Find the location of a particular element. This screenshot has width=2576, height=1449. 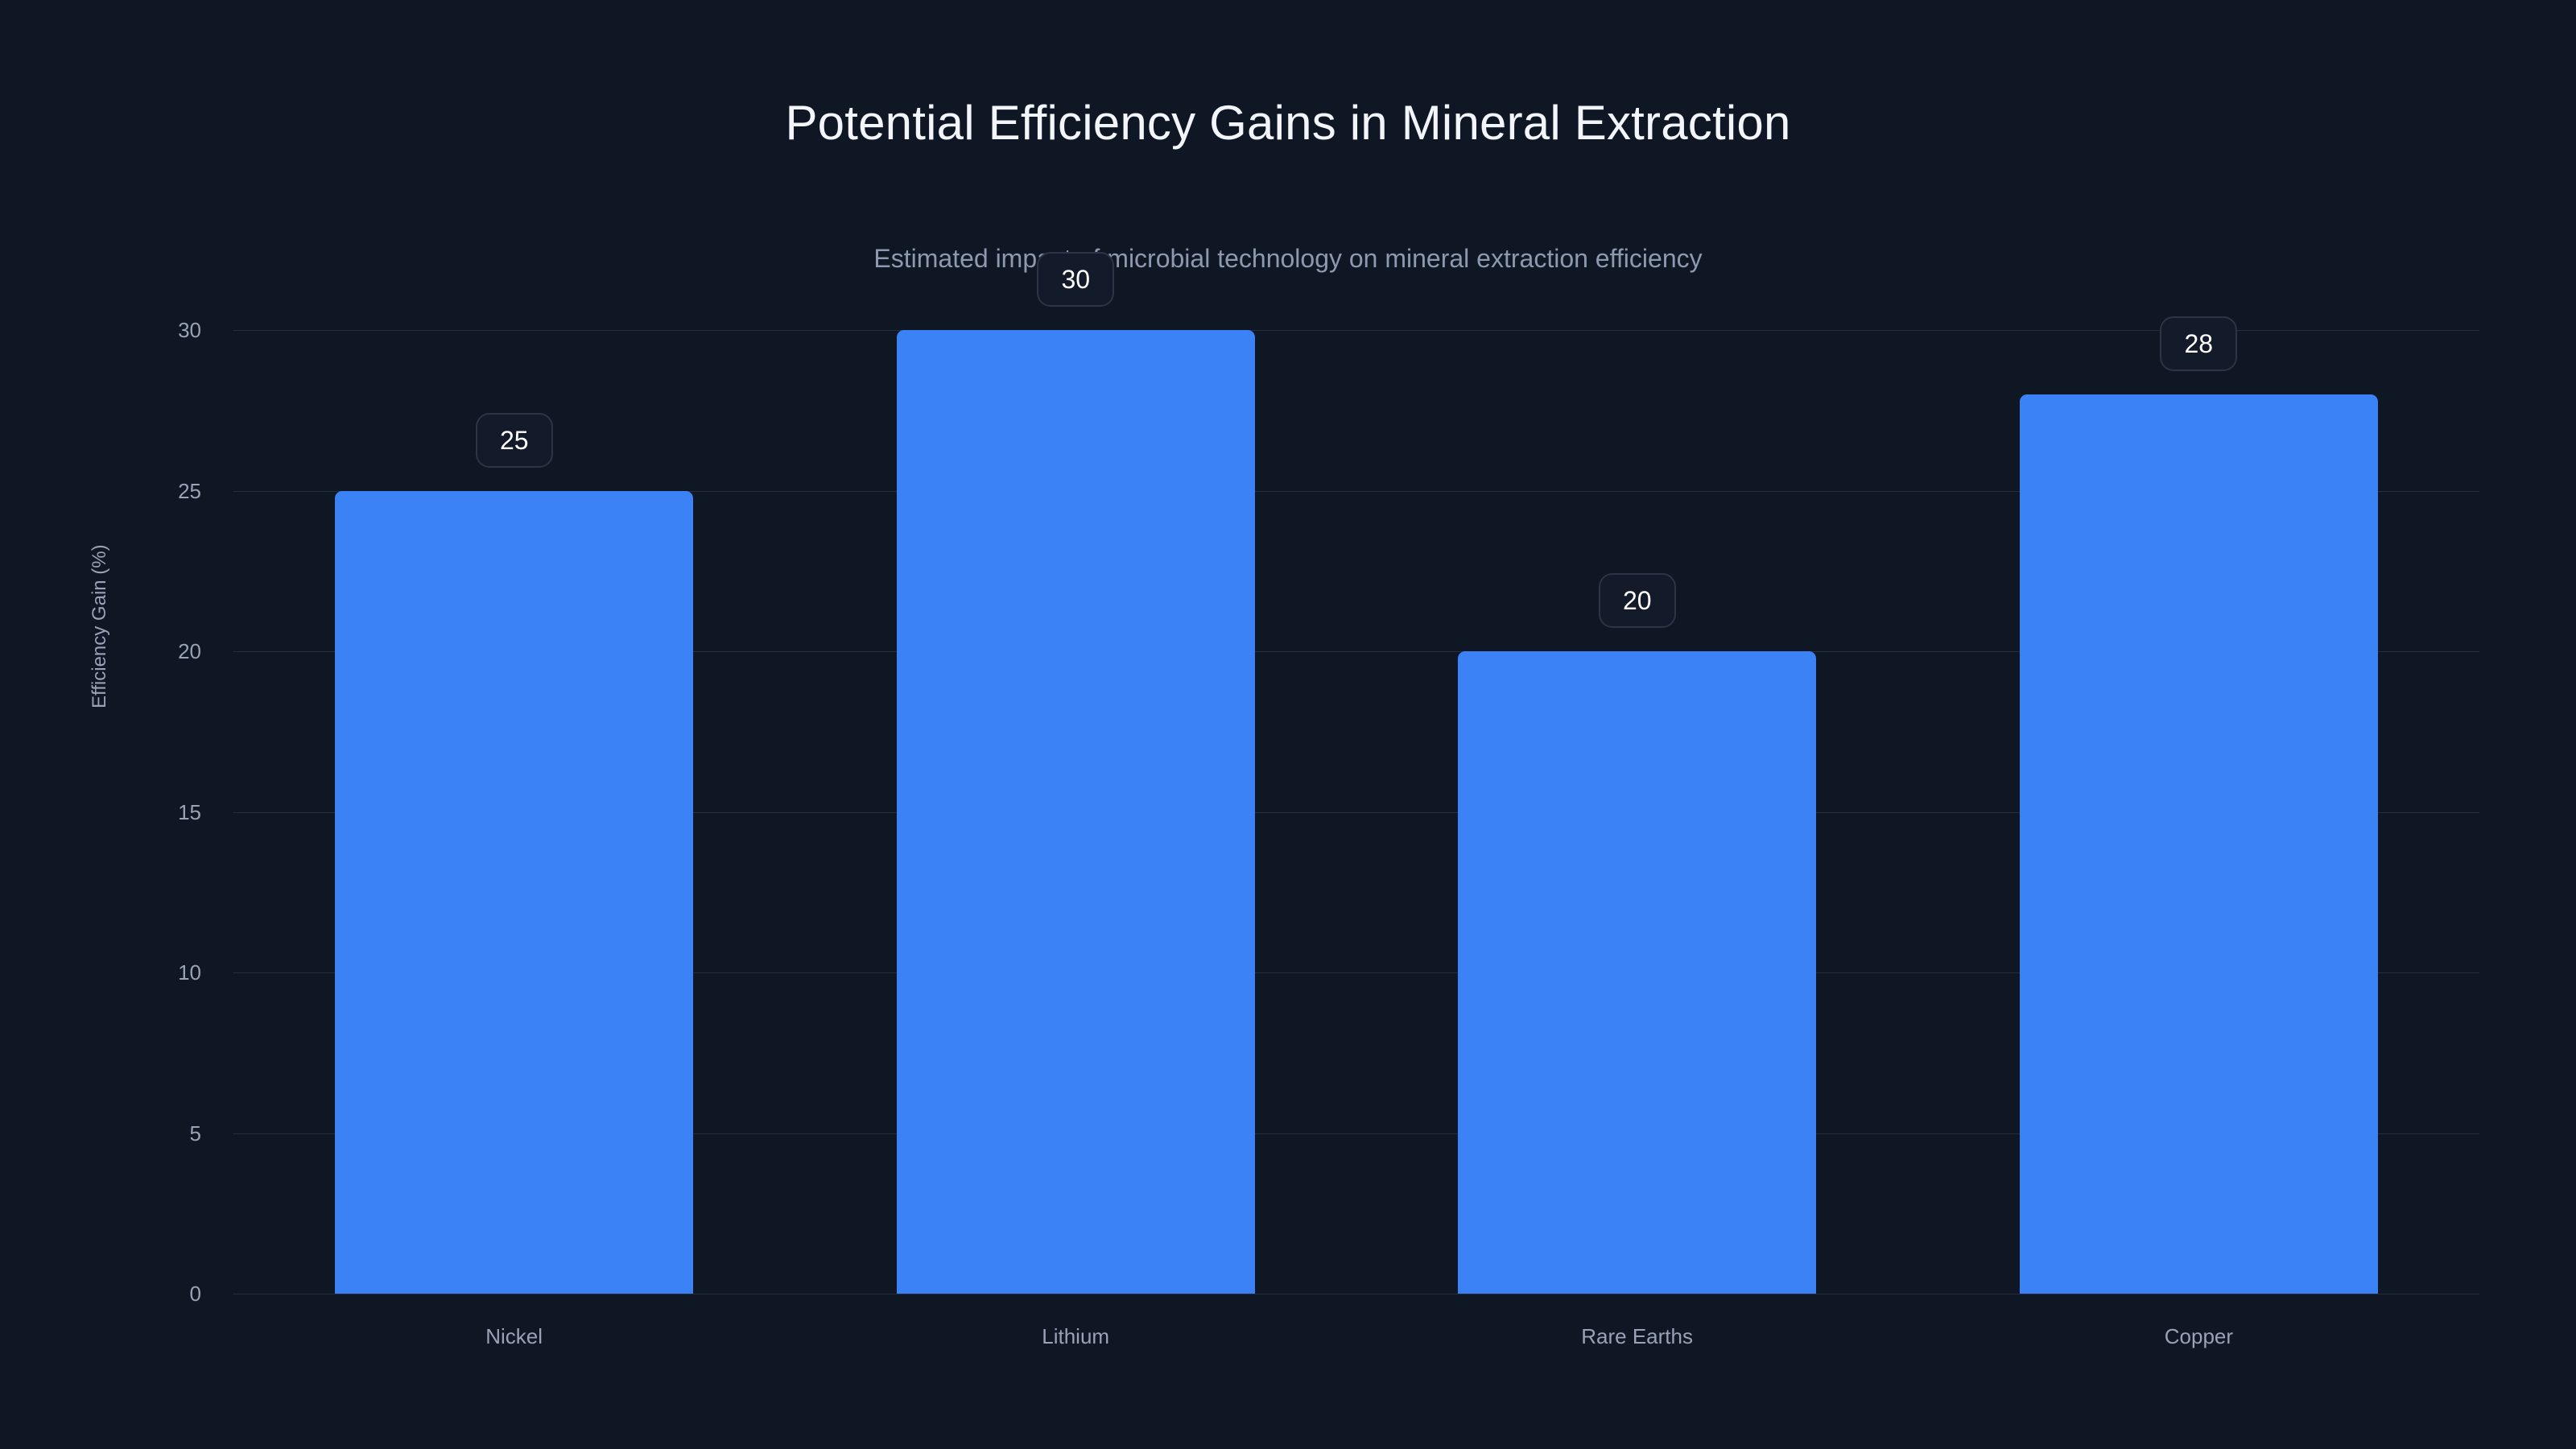

value-badge: 28 is located at coordinates (2199, 343).